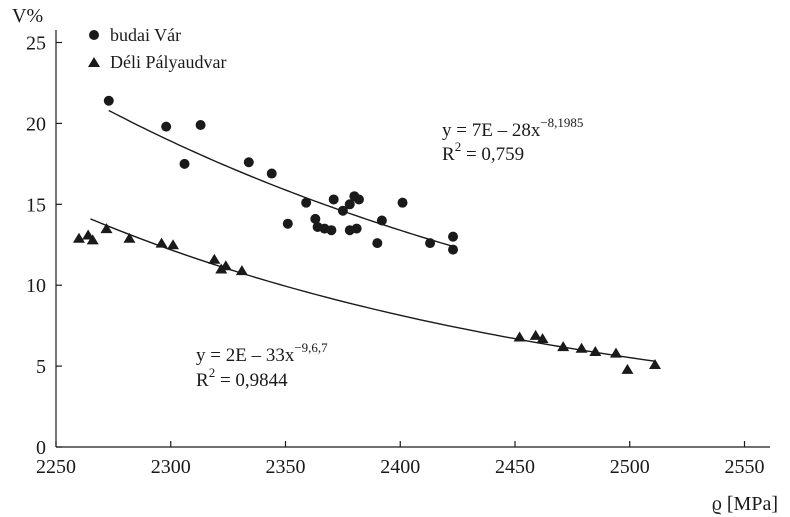 Image resolution: width=790 pixels, height=517 pixels. Describe the element at coordinates (491, 130) in the screenshot. I see `annotation-1-equation-base: y = 7E – 28x` at that location.